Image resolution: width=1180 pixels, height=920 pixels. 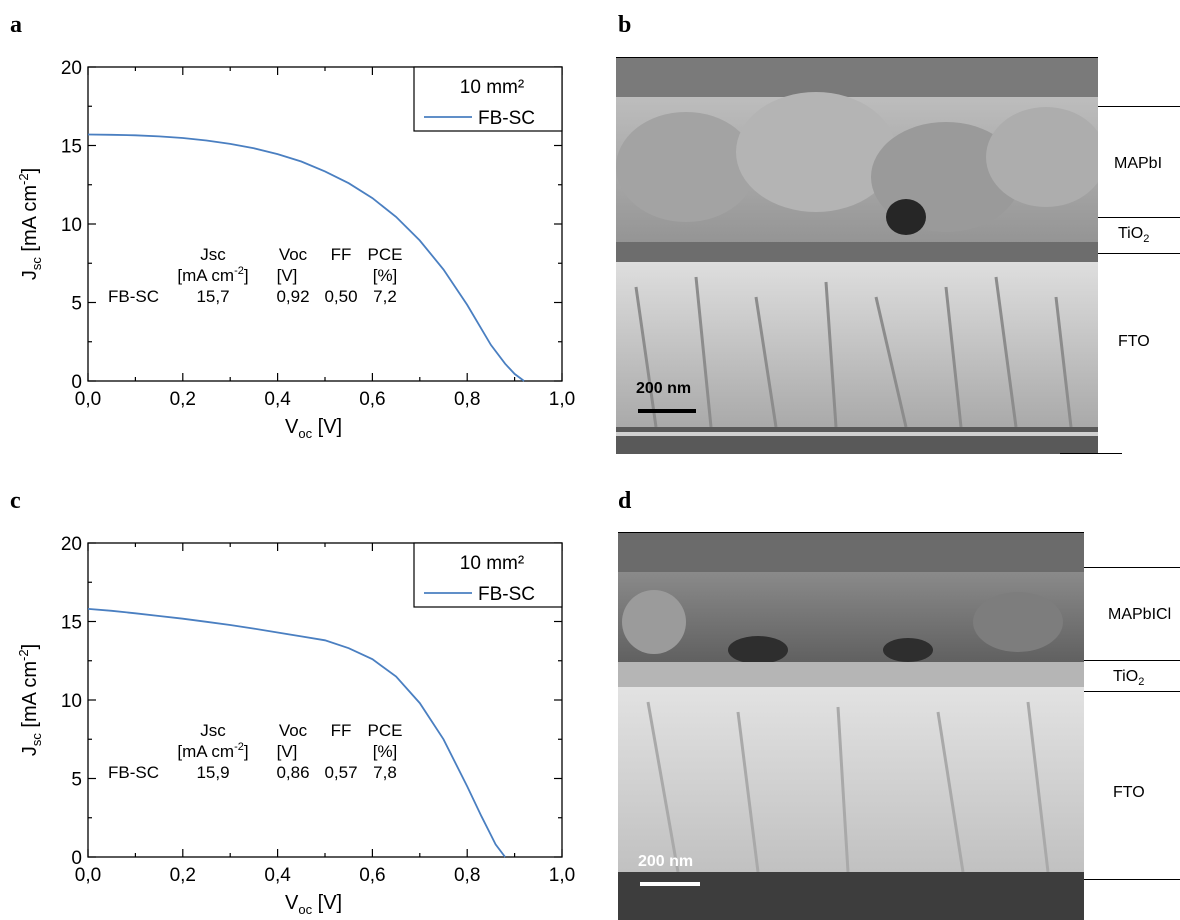 I want to click on panel-letter-c: c, so click(x=15, y=501).